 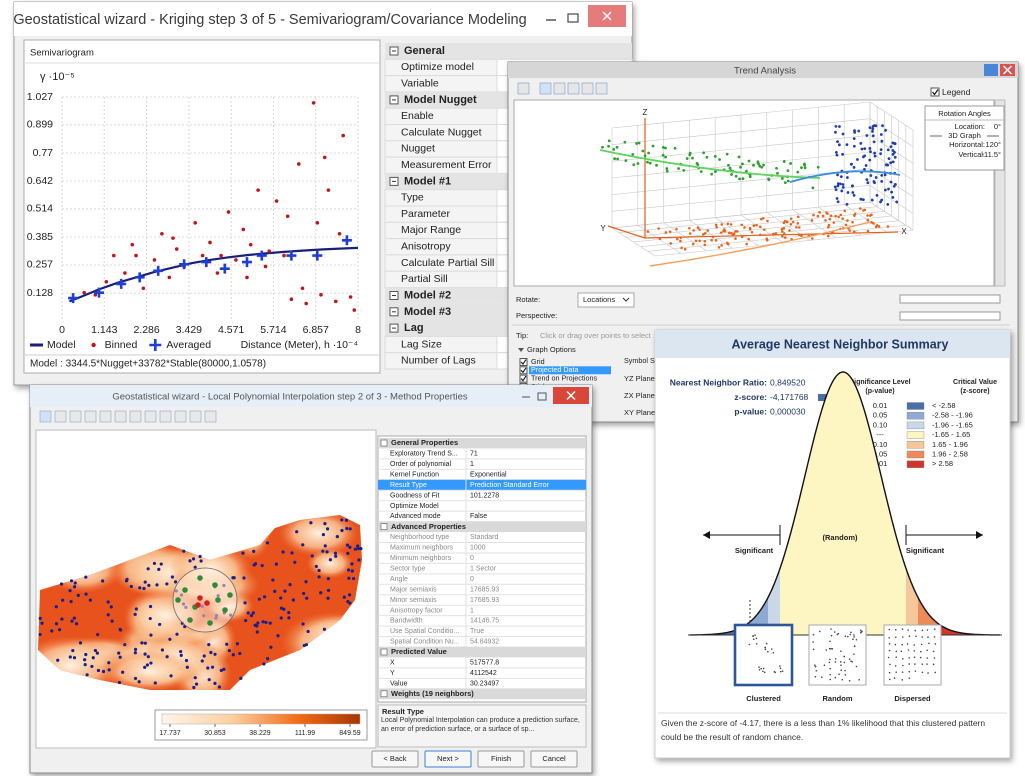 I want to click on title-bar, so click(x=763, y=70).